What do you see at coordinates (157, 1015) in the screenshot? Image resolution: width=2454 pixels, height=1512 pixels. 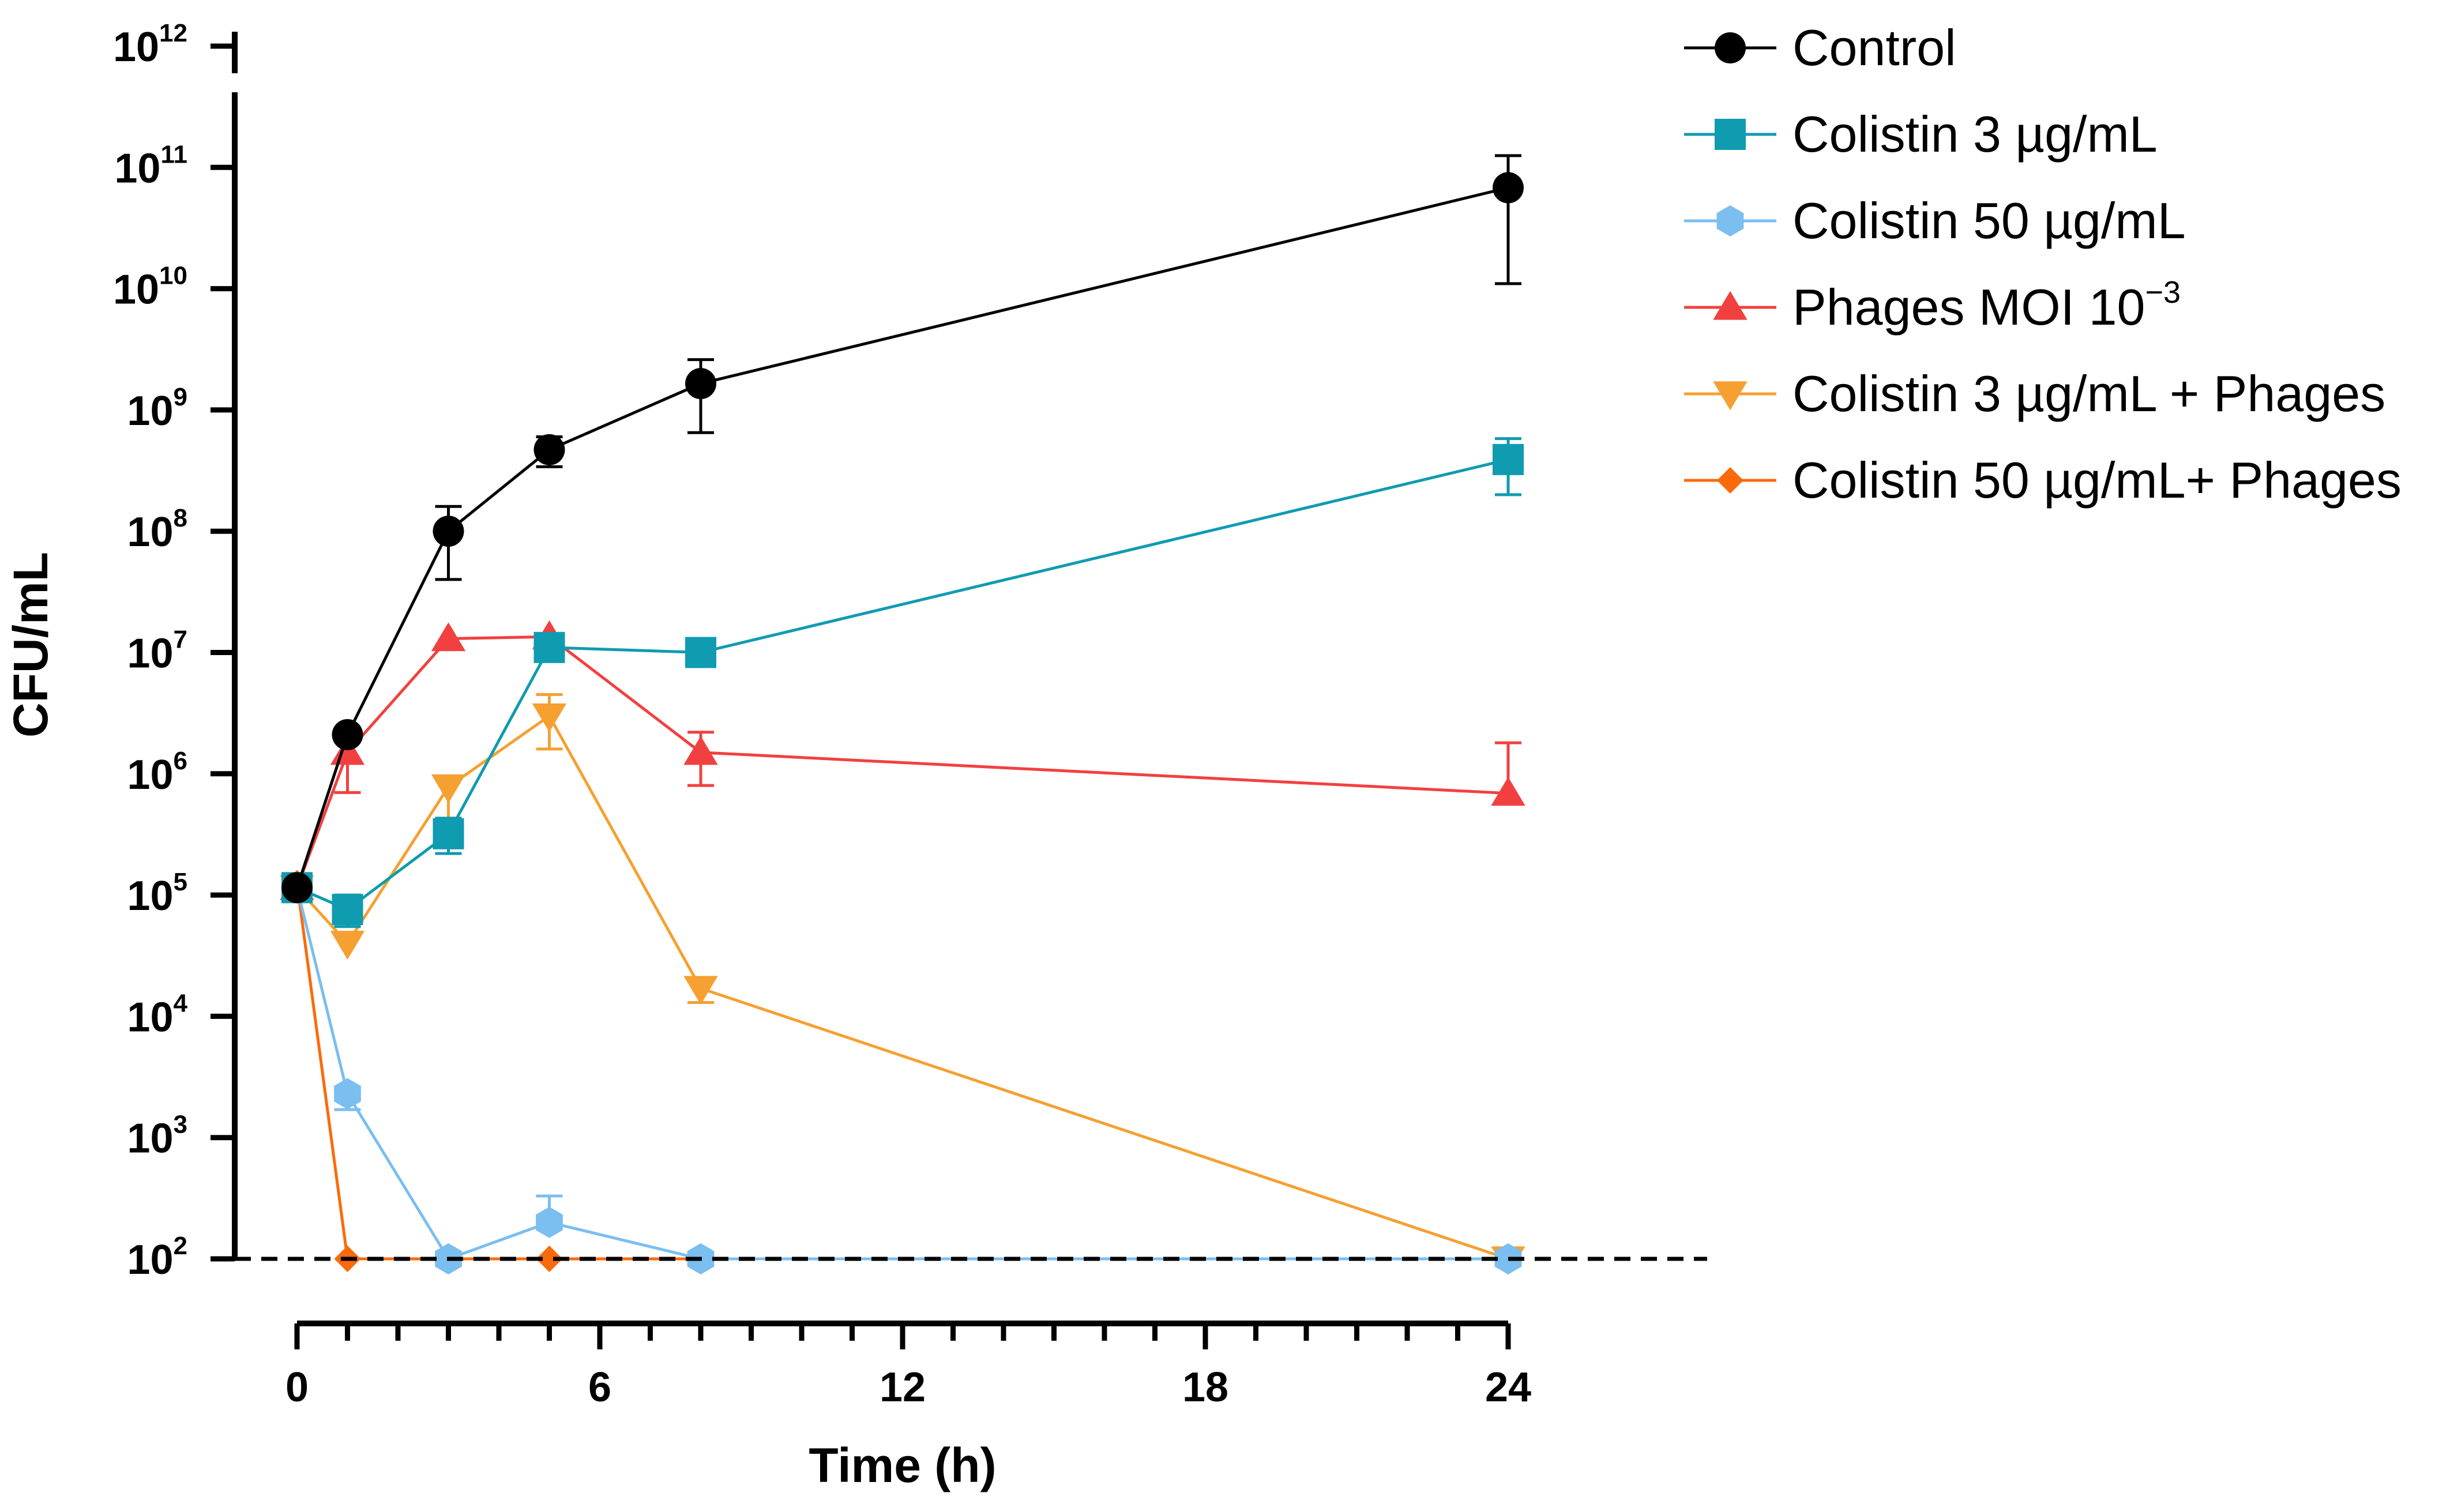 I see `y-tick-label: 10⁴` at bounding box center [157, 1015].